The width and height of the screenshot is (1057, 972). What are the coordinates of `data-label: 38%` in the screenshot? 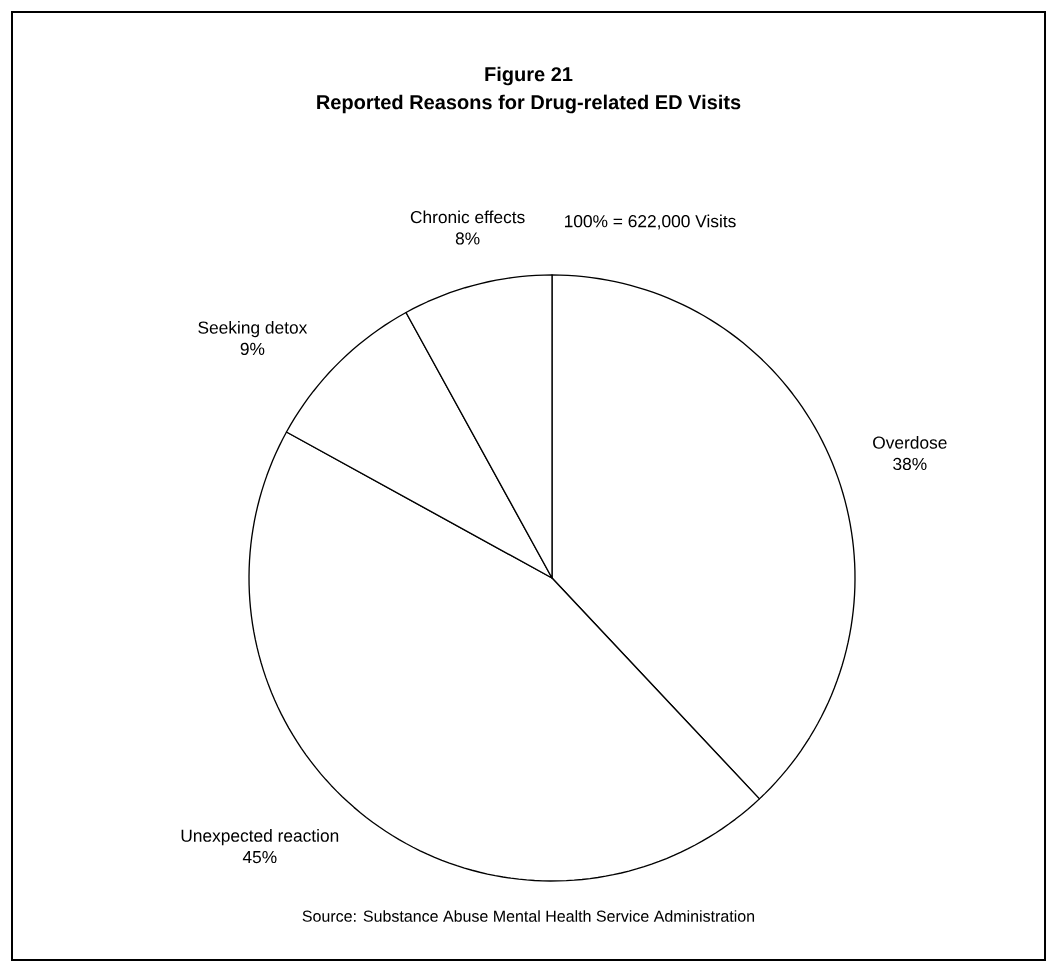 It's located at (910, 464).